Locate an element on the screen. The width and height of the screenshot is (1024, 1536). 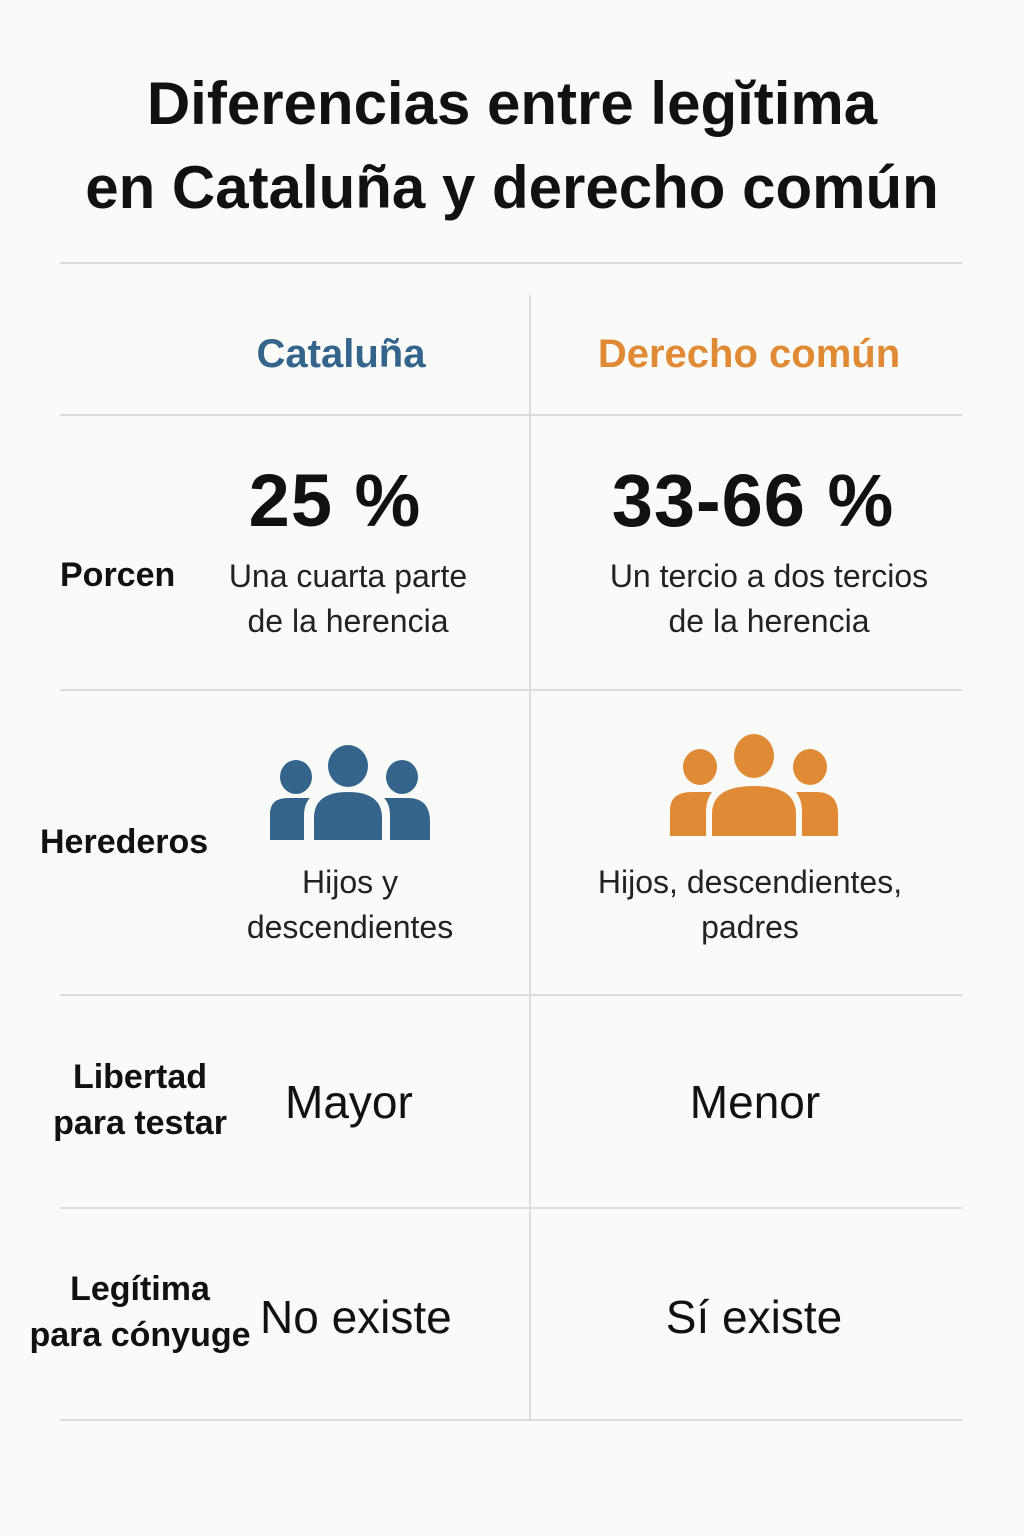
comun-percentage: 33-66 % is located at coordinates (753, 500).